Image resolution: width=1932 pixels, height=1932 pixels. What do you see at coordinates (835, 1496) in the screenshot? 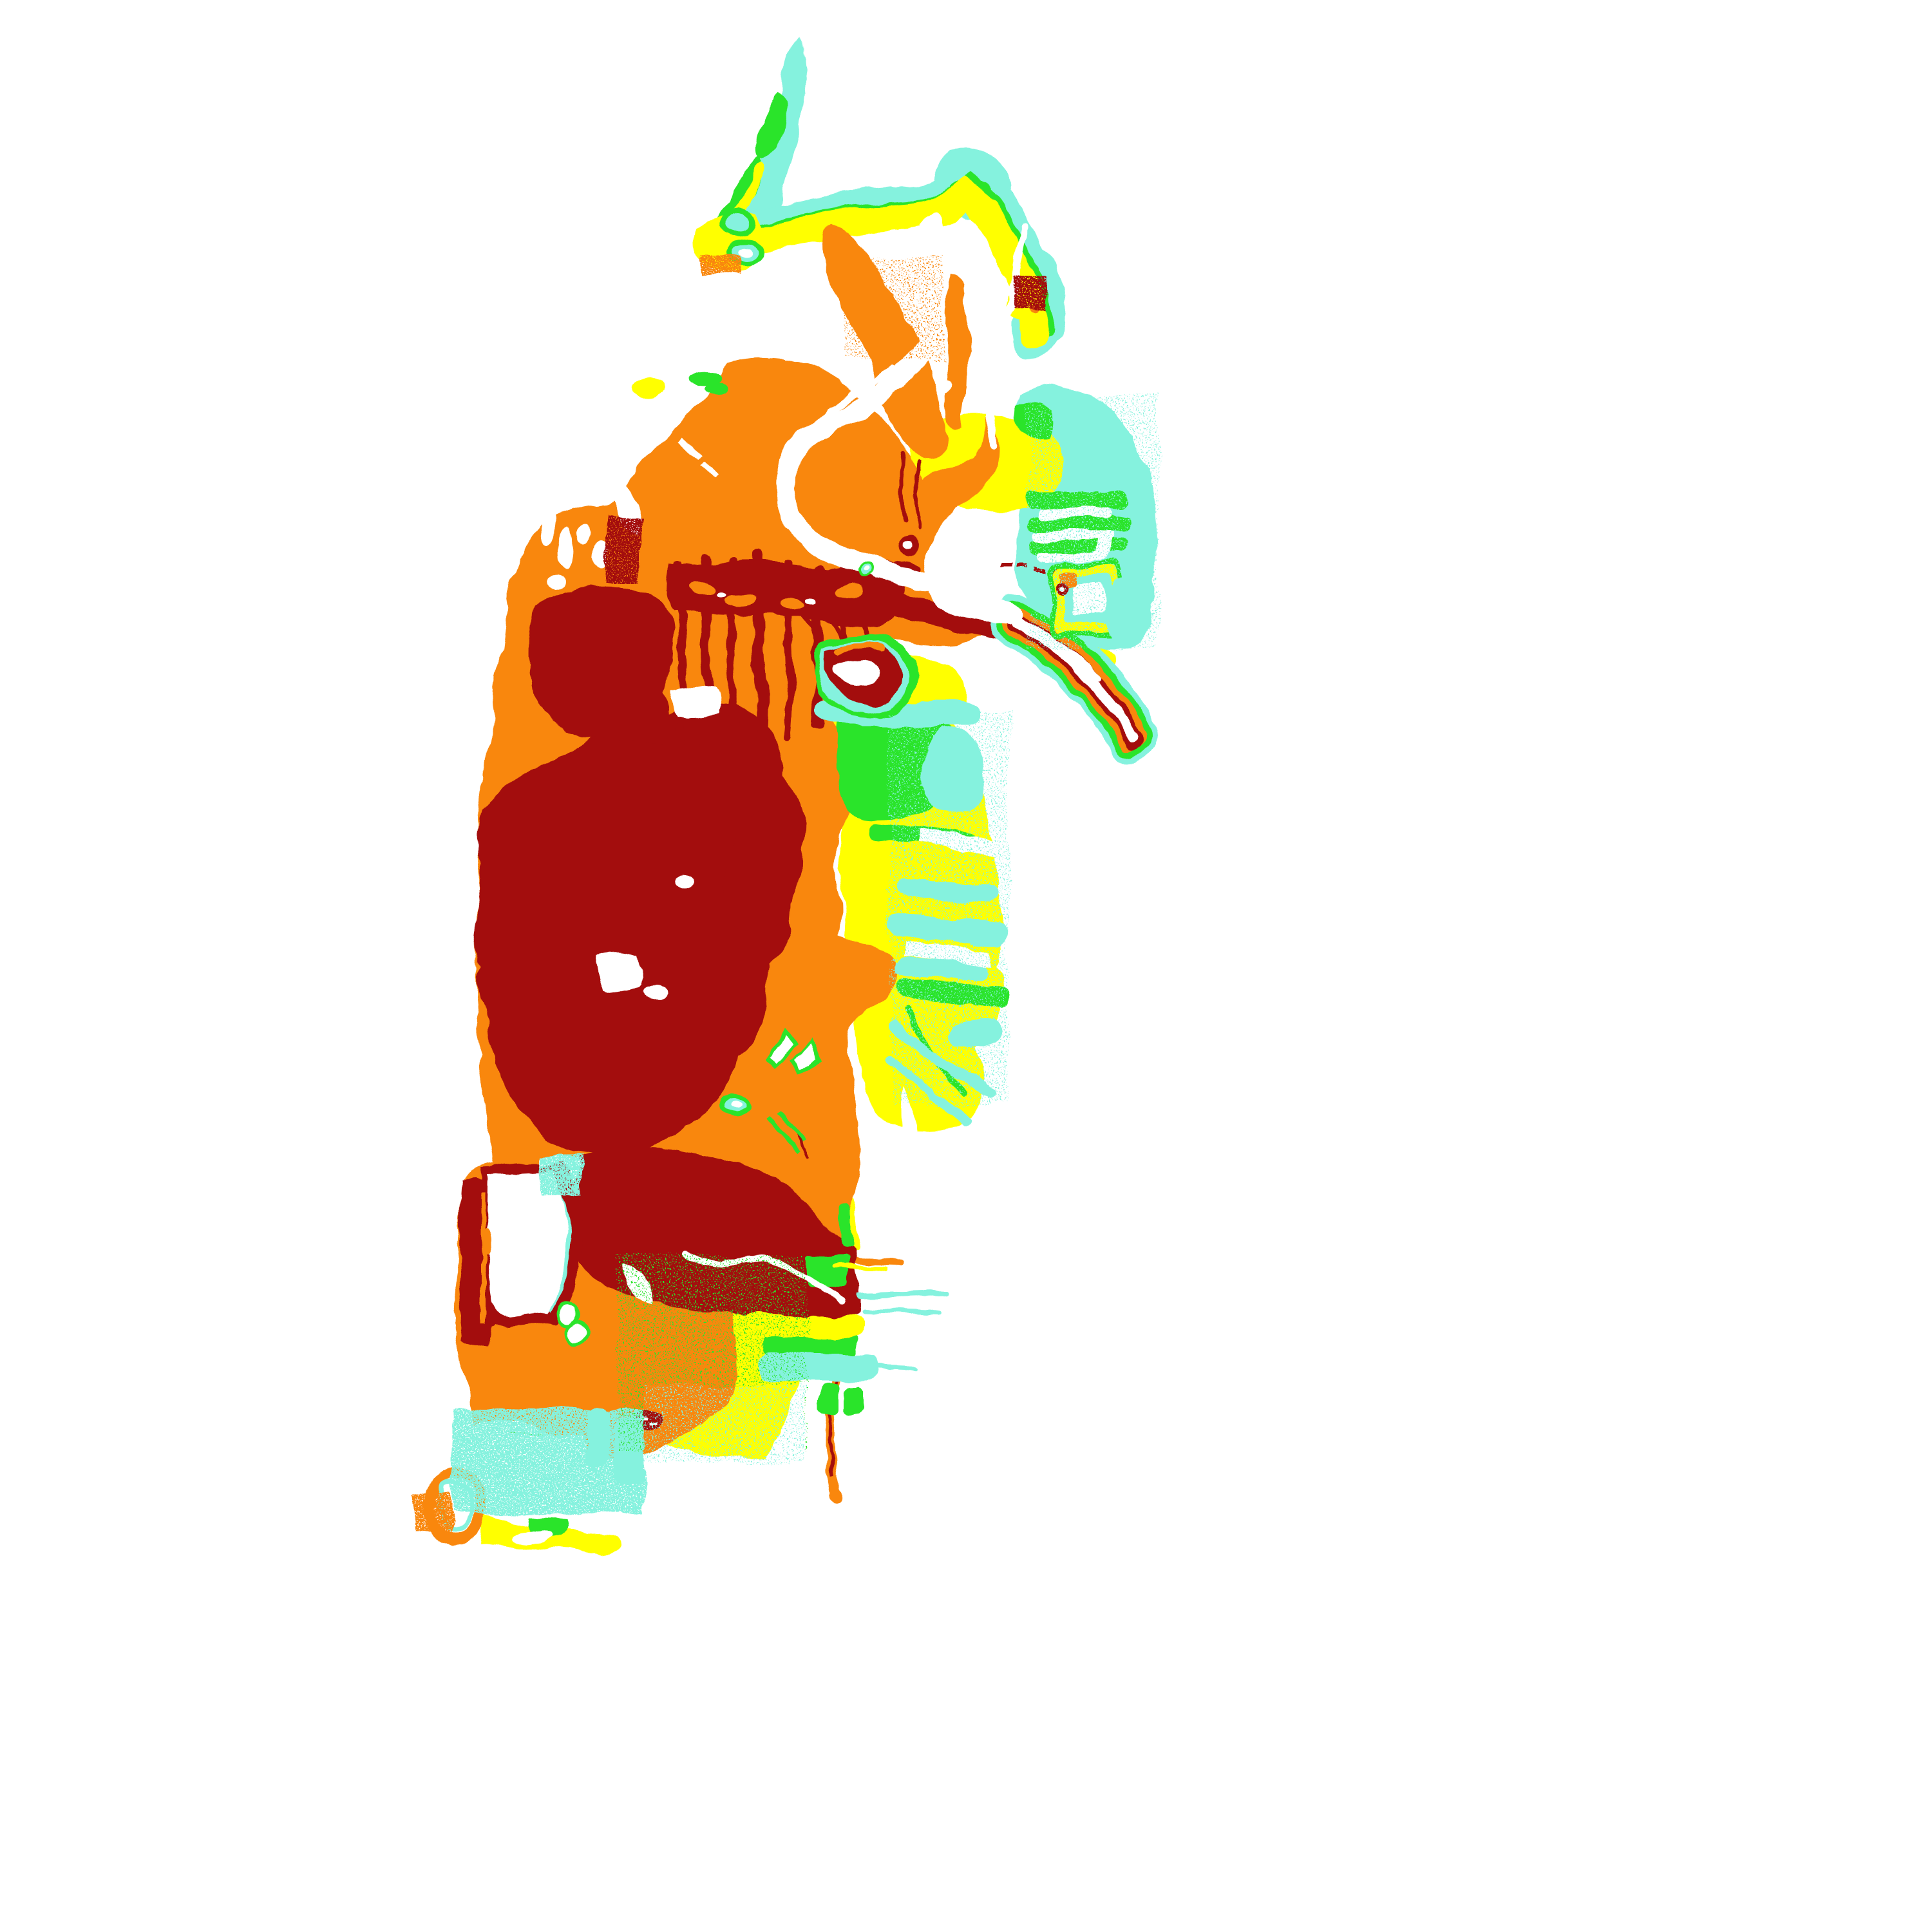
I see `canal-tail-tip` at bounding box center [835, 1496].